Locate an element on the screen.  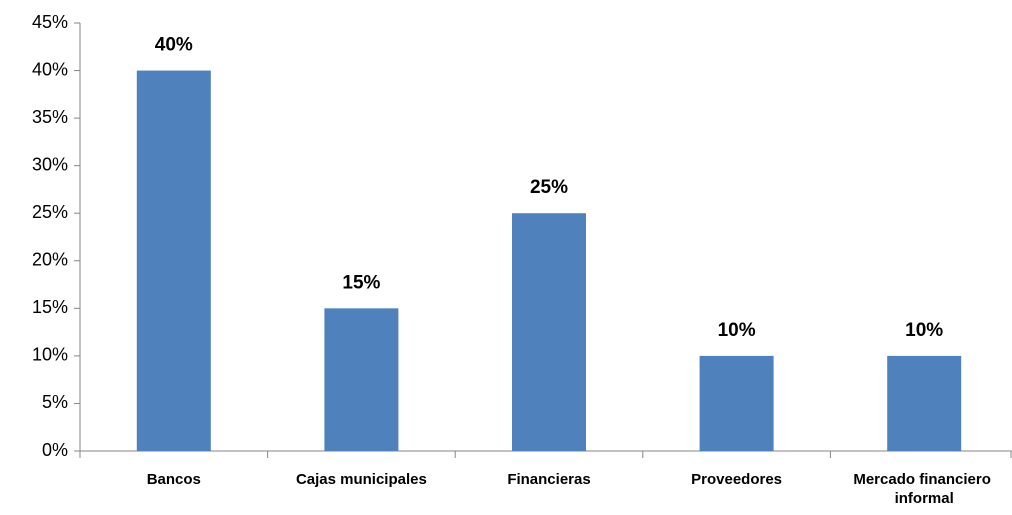
y-tick-label: 15% is located at coordinates (50, 307).